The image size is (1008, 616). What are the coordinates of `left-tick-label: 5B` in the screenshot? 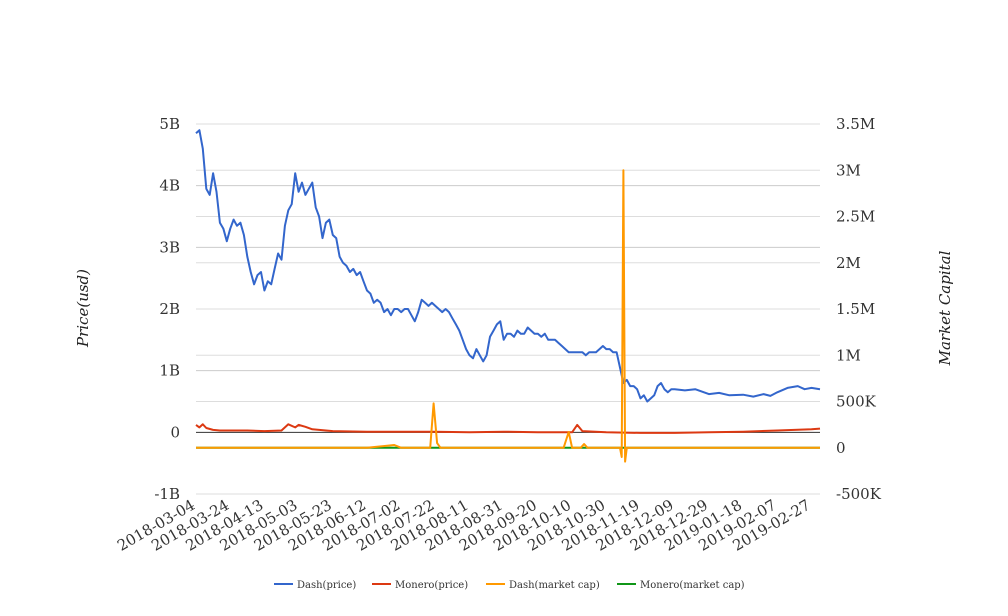 It's located at (169, 124).